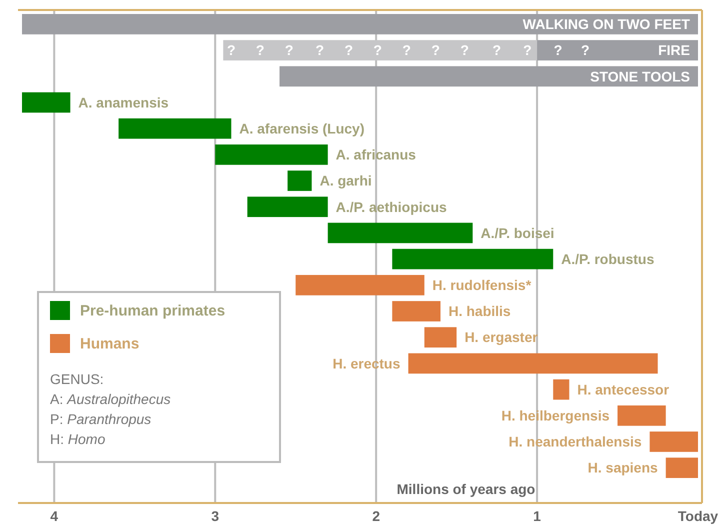 This screenshot has width=726, height=527. What do you see at coordinates (606, 24) in the screenshot?
I see `y-tick-label: WALKING ON TWO FEET` at bounding box center [606, 24].